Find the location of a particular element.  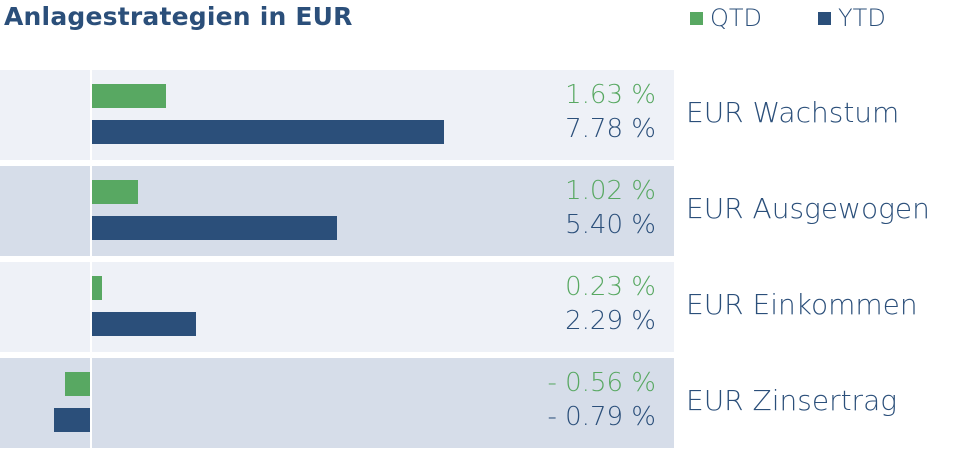

legend-label-ytd: YTD is located at coordinates (862, 18).